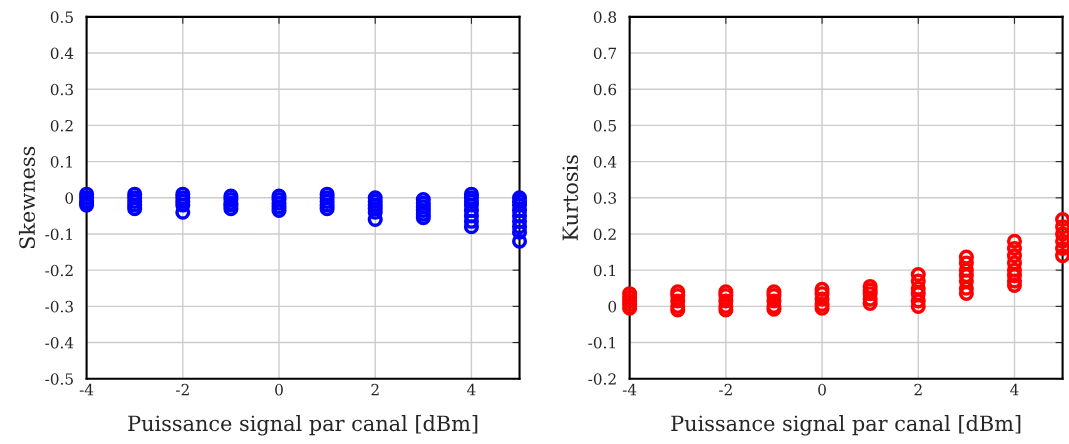  Describe the element at coordinates (605, 89) in the screenshot. I see `y-tick-label: 0.6` at that location.